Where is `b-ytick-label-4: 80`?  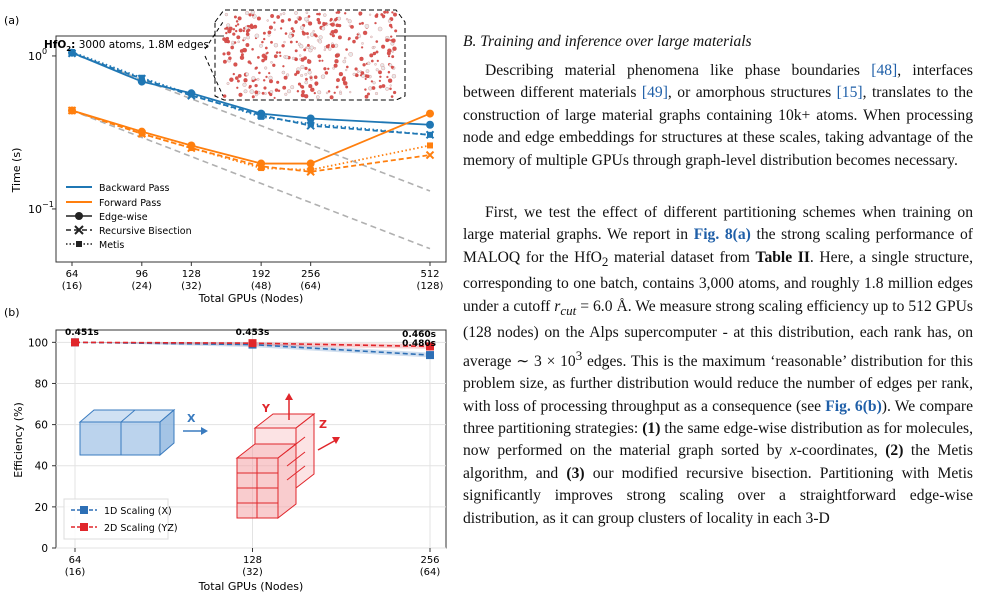 b-ytick-label-4: 80 is located at coordinates (41, 384).